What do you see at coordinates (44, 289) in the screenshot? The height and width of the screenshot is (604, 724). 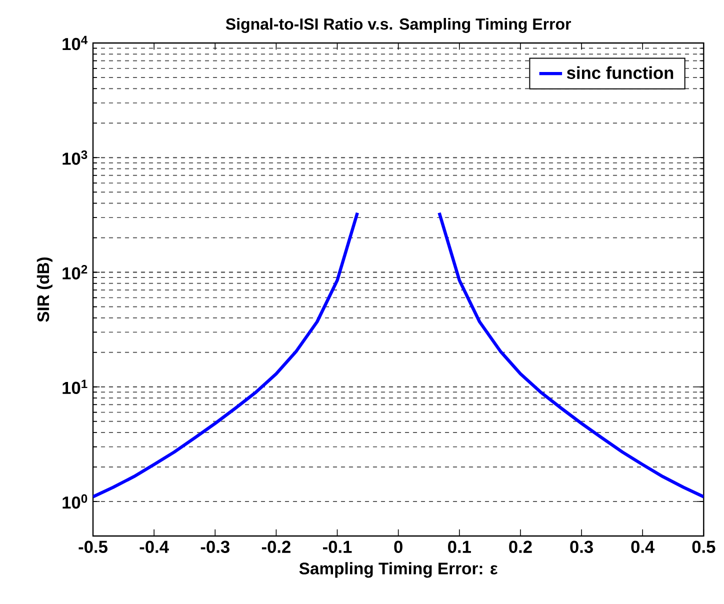 I see `y-axis-title: SIR (dB)` at bounding box center [44, 289].